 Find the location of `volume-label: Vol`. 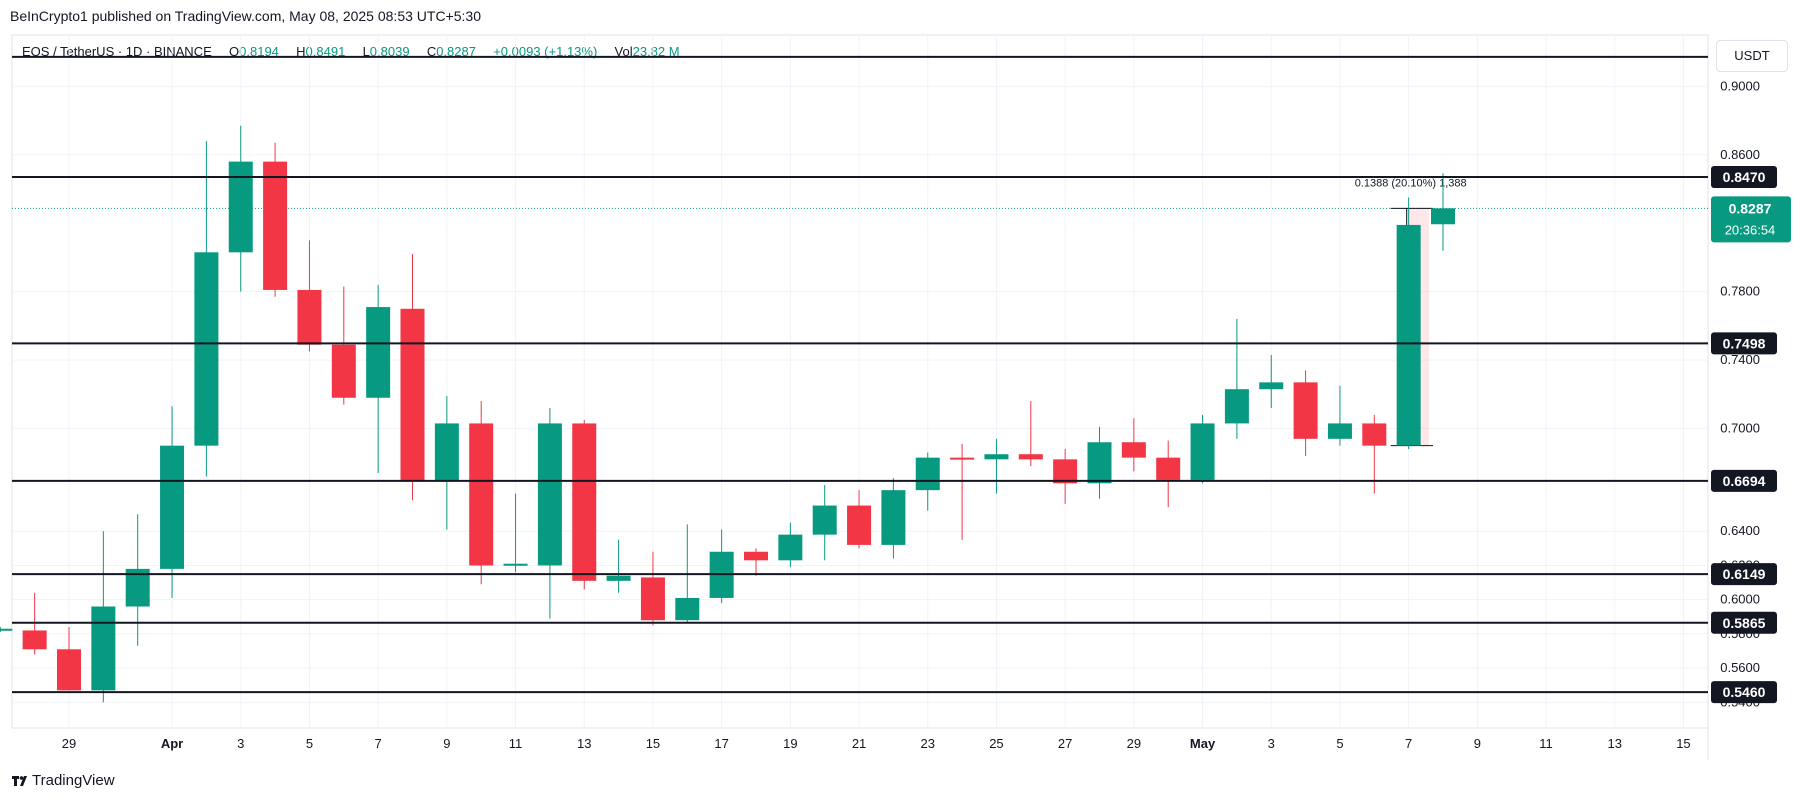

volume-label: Vol is located at coordinates (623, 51).